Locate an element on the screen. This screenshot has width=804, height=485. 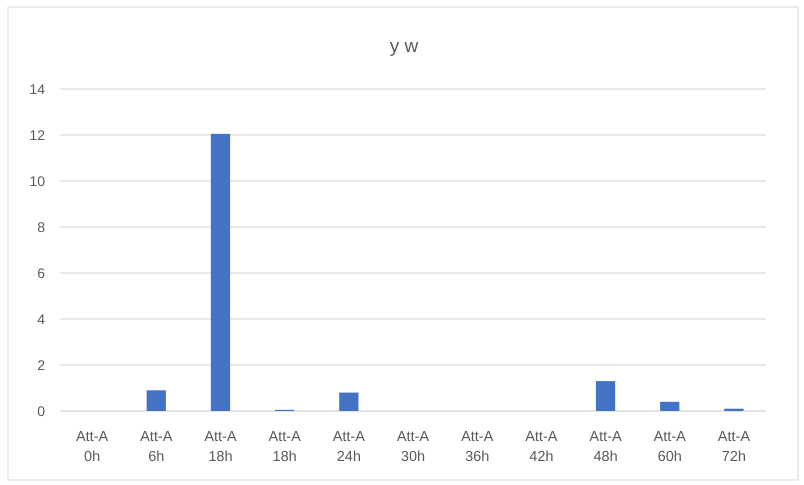
x-tick-label: Att-A 48h is located at coordinates (605, 447).